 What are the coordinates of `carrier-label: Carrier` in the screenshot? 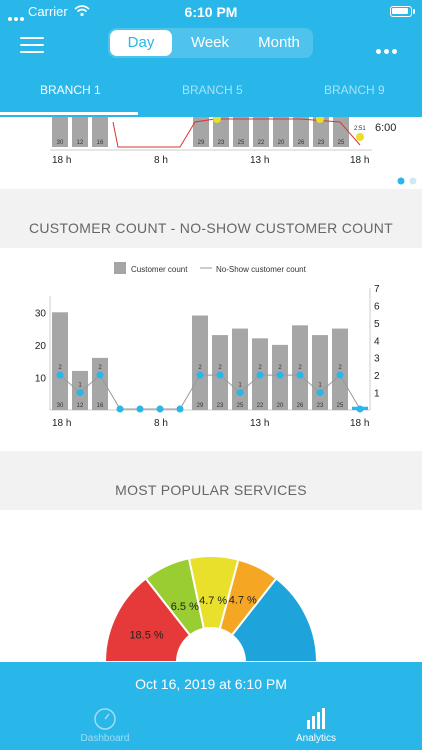 It's located at (48, 11).